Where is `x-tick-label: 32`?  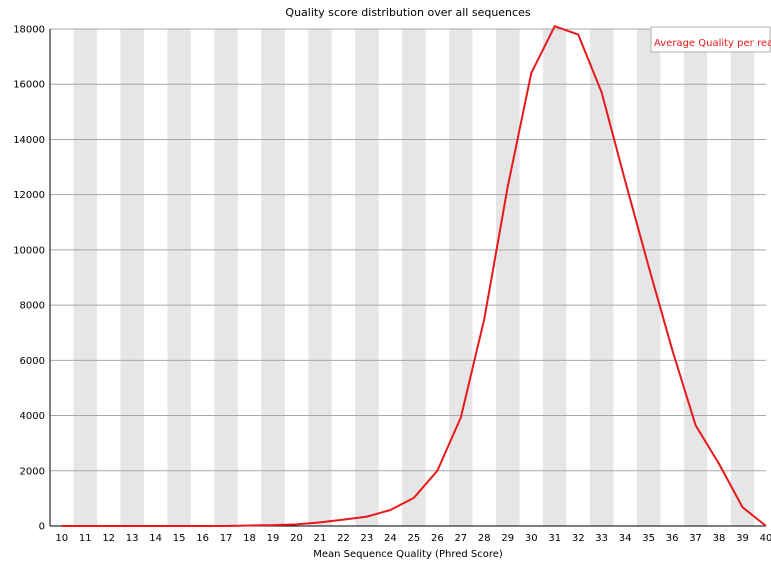 x-tick-label: 32 is located at coordinates (578, 538).